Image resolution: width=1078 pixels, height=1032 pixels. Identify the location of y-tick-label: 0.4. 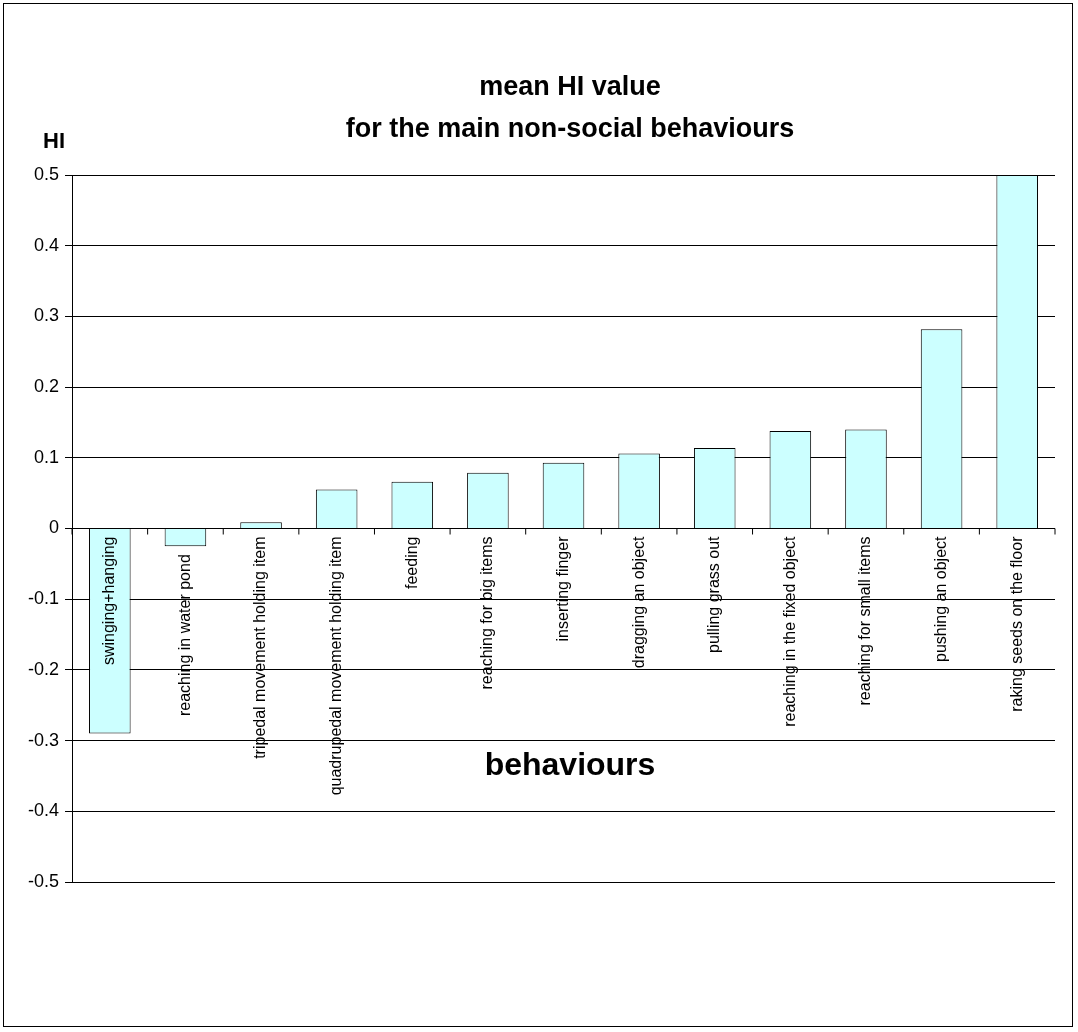
(46, 244).